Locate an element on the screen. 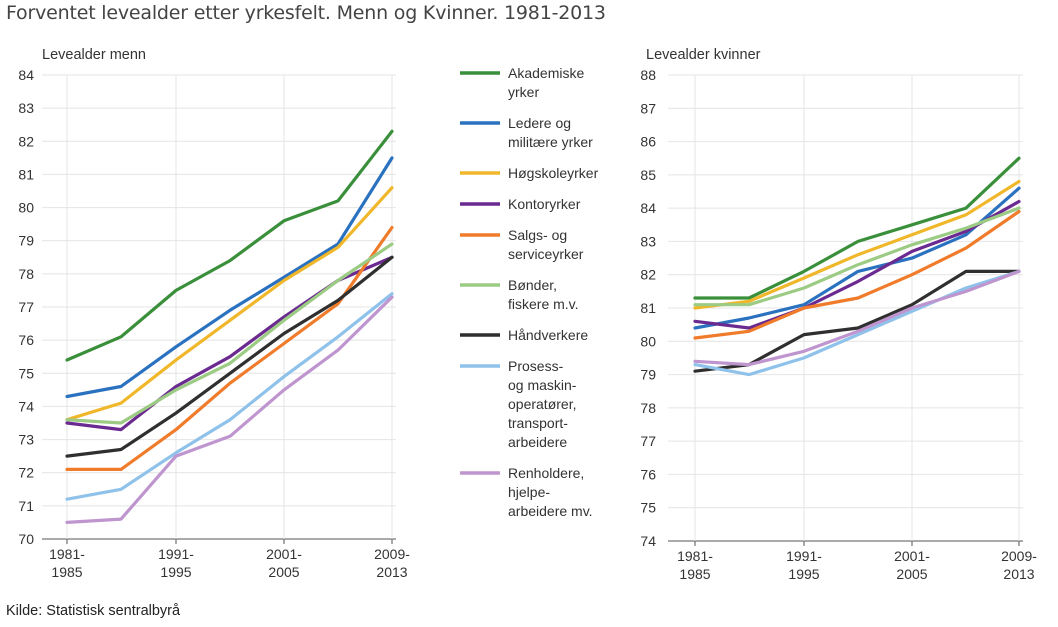  legend-item: Ledere og militære yrker is located at coordinates (526, 132).